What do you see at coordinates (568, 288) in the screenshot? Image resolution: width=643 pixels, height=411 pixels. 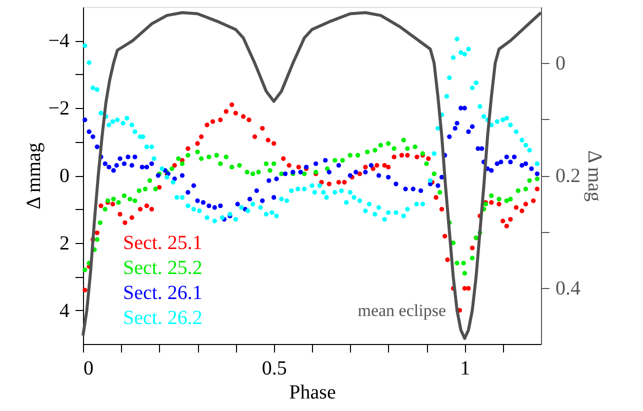 I see `y2-tick-label: 0.4` at bounding box center [568, 288].